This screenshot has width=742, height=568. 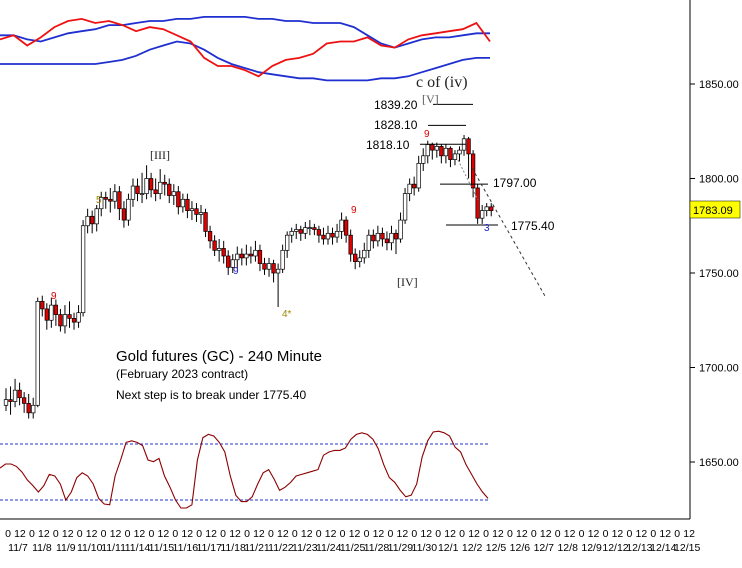 I want to click on chart-note: Next step is to break under 1775.40, so click(x=211, y=395).